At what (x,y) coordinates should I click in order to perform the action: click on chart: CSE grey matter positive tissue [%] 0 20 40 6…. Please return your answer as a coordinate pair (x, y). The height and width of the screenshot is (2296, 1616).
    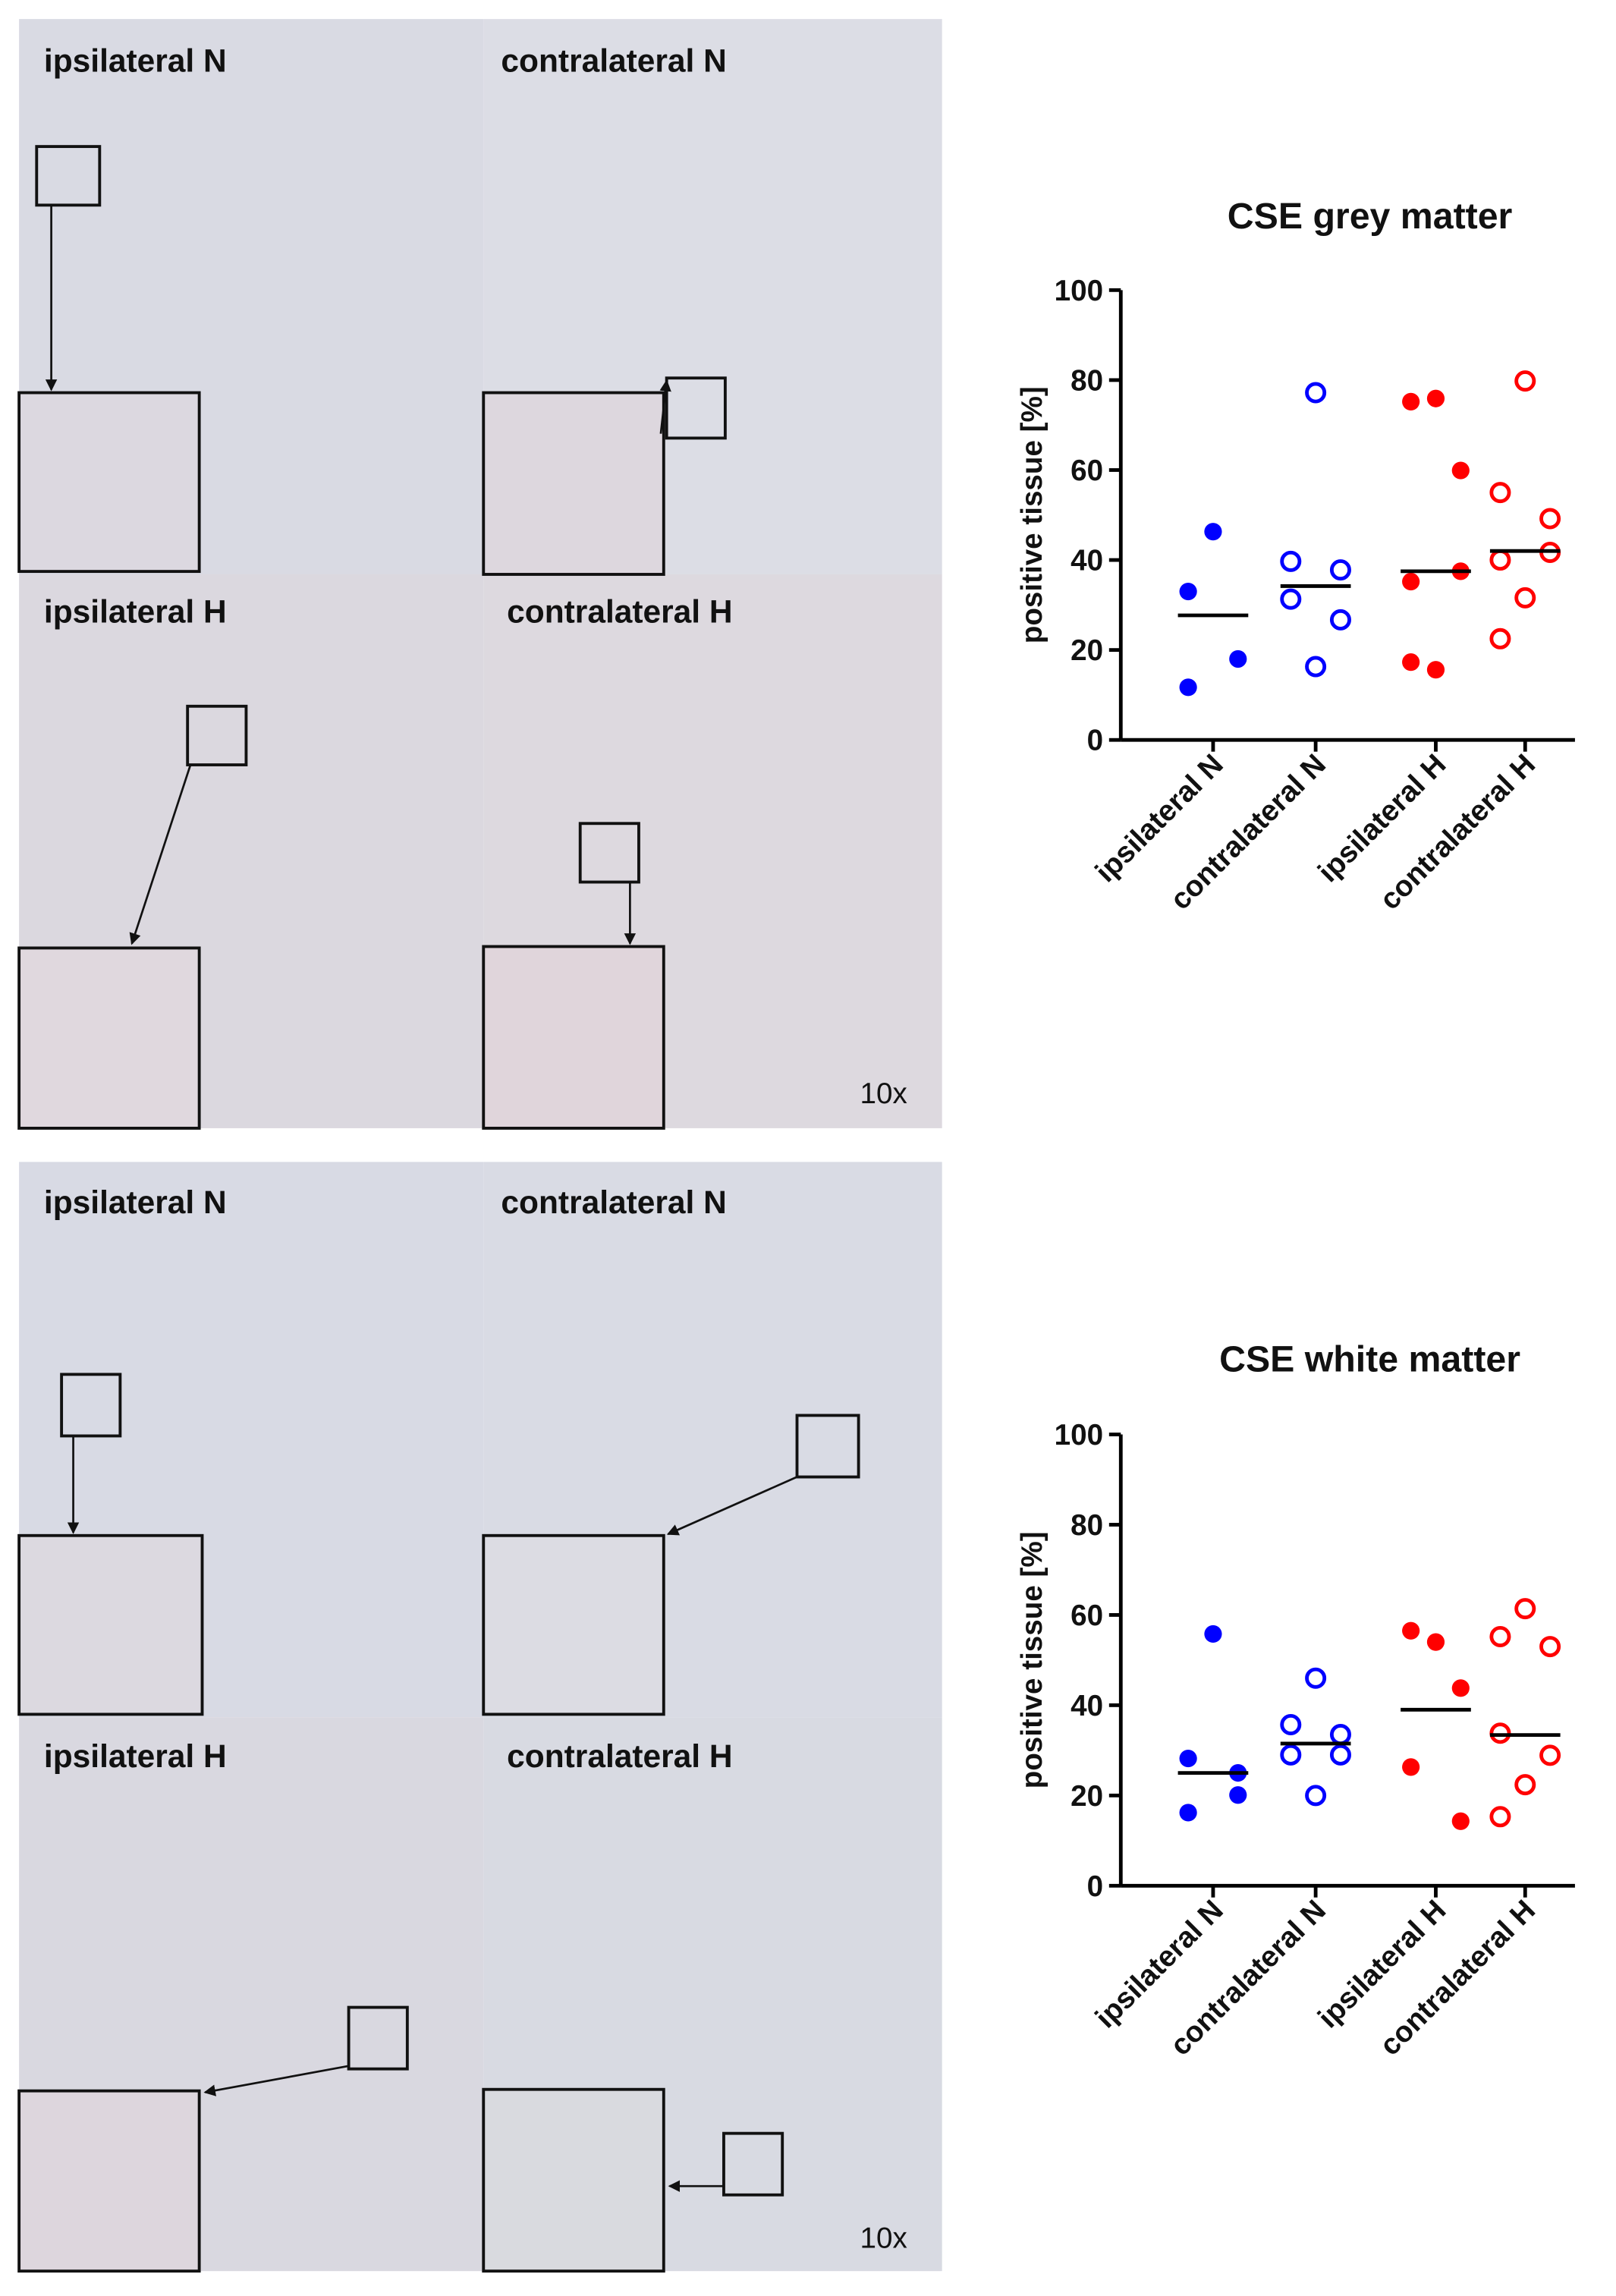
    Looking at the image, I should click on (1295, 556).